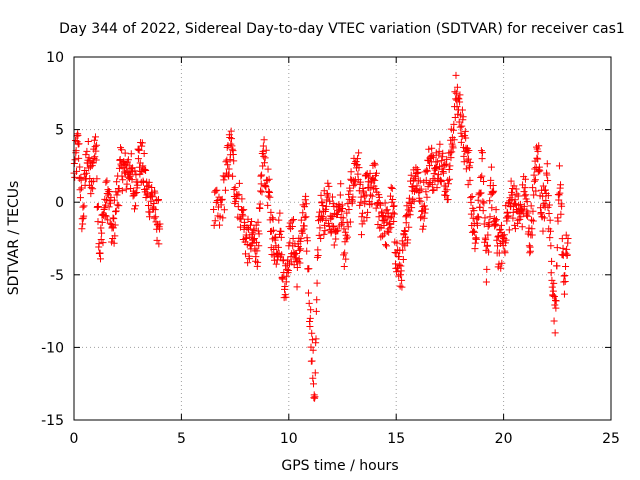 Image resolution: width=640 pixels, height=480 pixels. I want to click on y-tick-label: -5, so click(57, 276).